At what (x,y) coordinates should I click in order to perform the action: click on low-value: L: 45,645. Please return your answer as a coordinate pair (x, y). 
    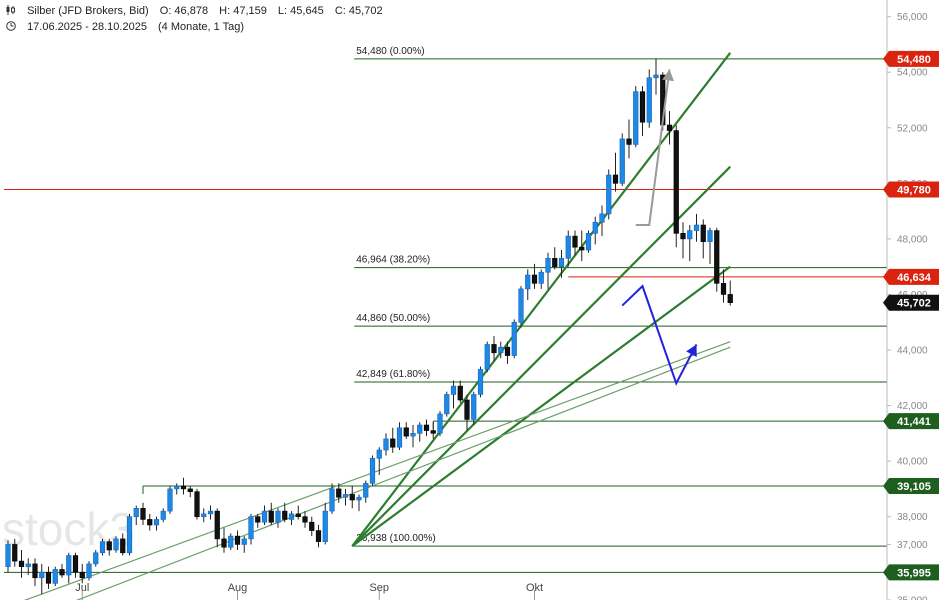
    Looking at the image, I should click on (300, 11).